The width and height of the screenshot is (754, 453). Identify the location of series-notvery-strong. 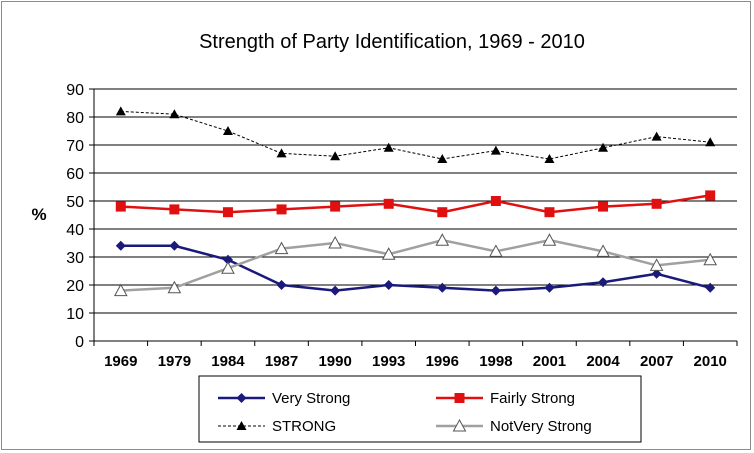
(415, 265).